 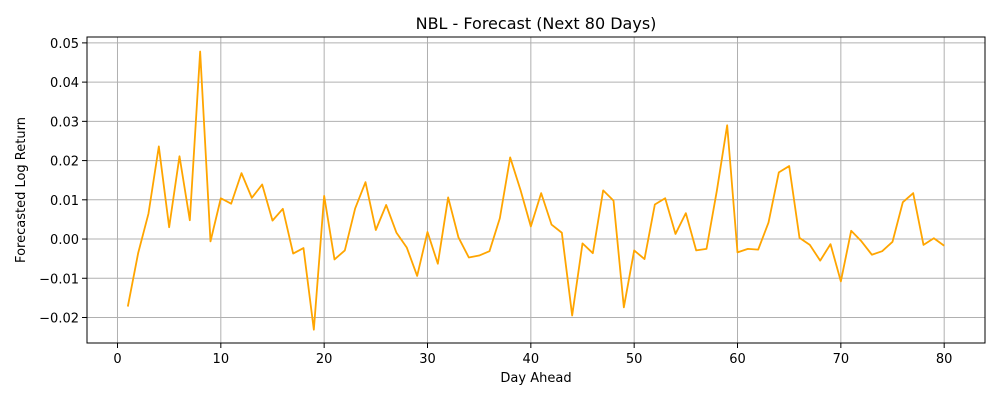 I want to click on x-axis-ticks: 0 10 20 30 40 50 60 70 80, so click(x=532, y=355).